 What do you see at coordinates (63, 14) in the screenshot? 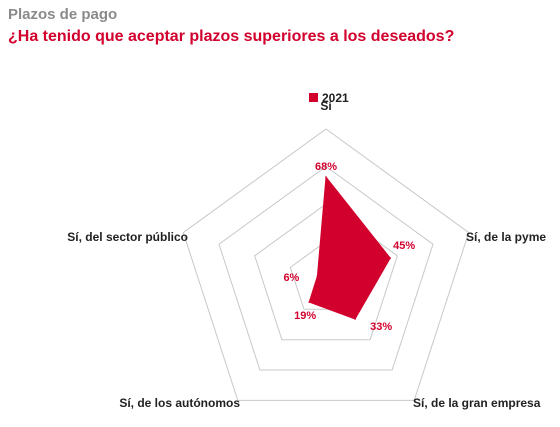
I see `chart-kicker: Plazos de pago` at bounding box center [63, 14].